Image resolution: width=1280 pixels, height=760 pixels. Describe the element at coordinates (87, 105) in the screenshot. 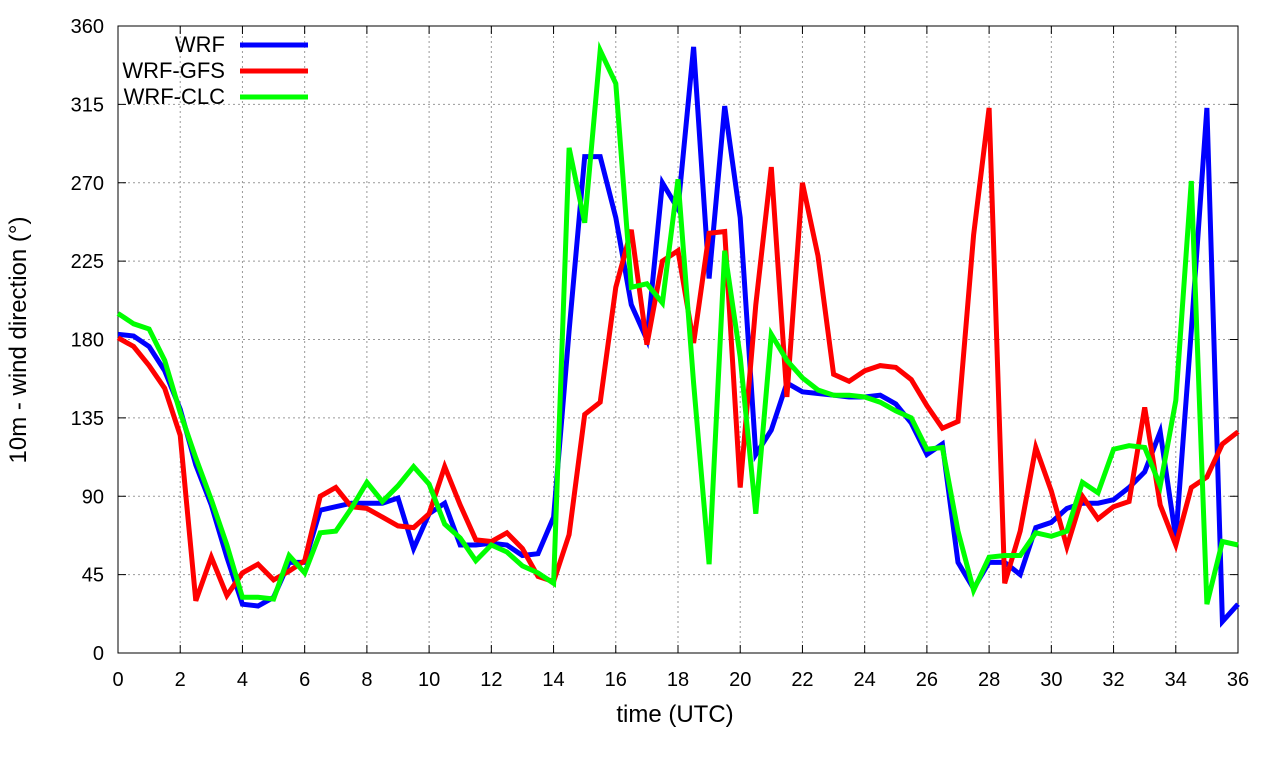

I see `y-tick-label: 315` at that location.